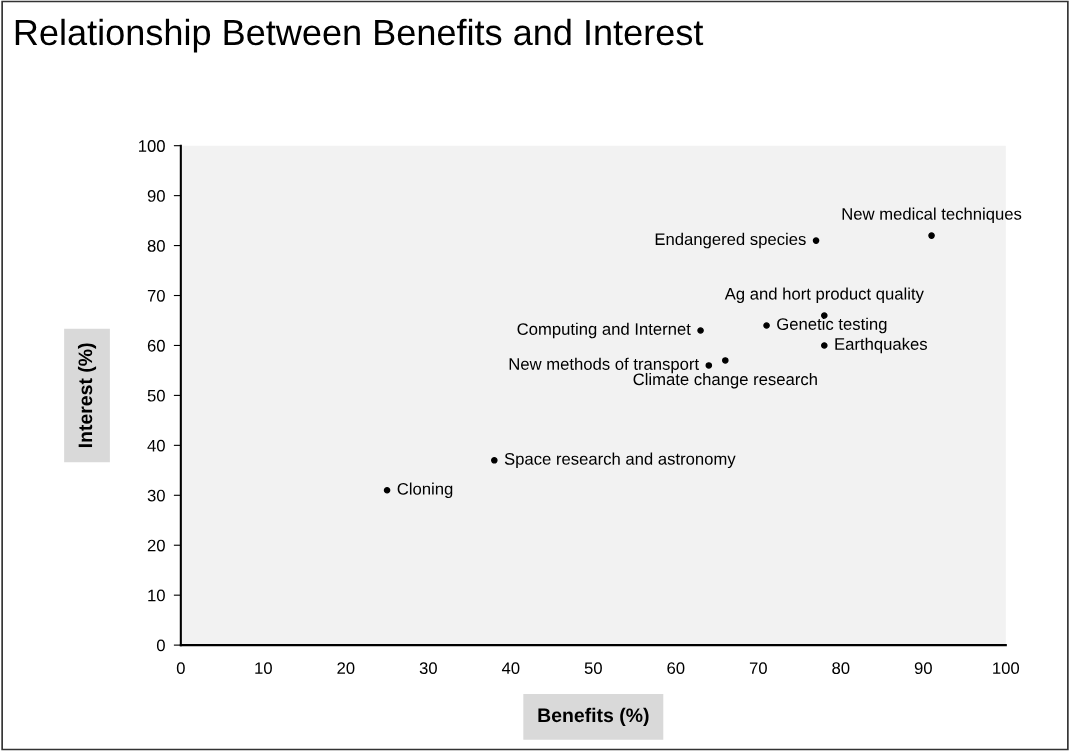 Image resolution: width=1070 pixels, height=751 pixels. Describe the element at coordinates (263, 668) in the screenshot. I see `x-tick-label: 10` at that location.